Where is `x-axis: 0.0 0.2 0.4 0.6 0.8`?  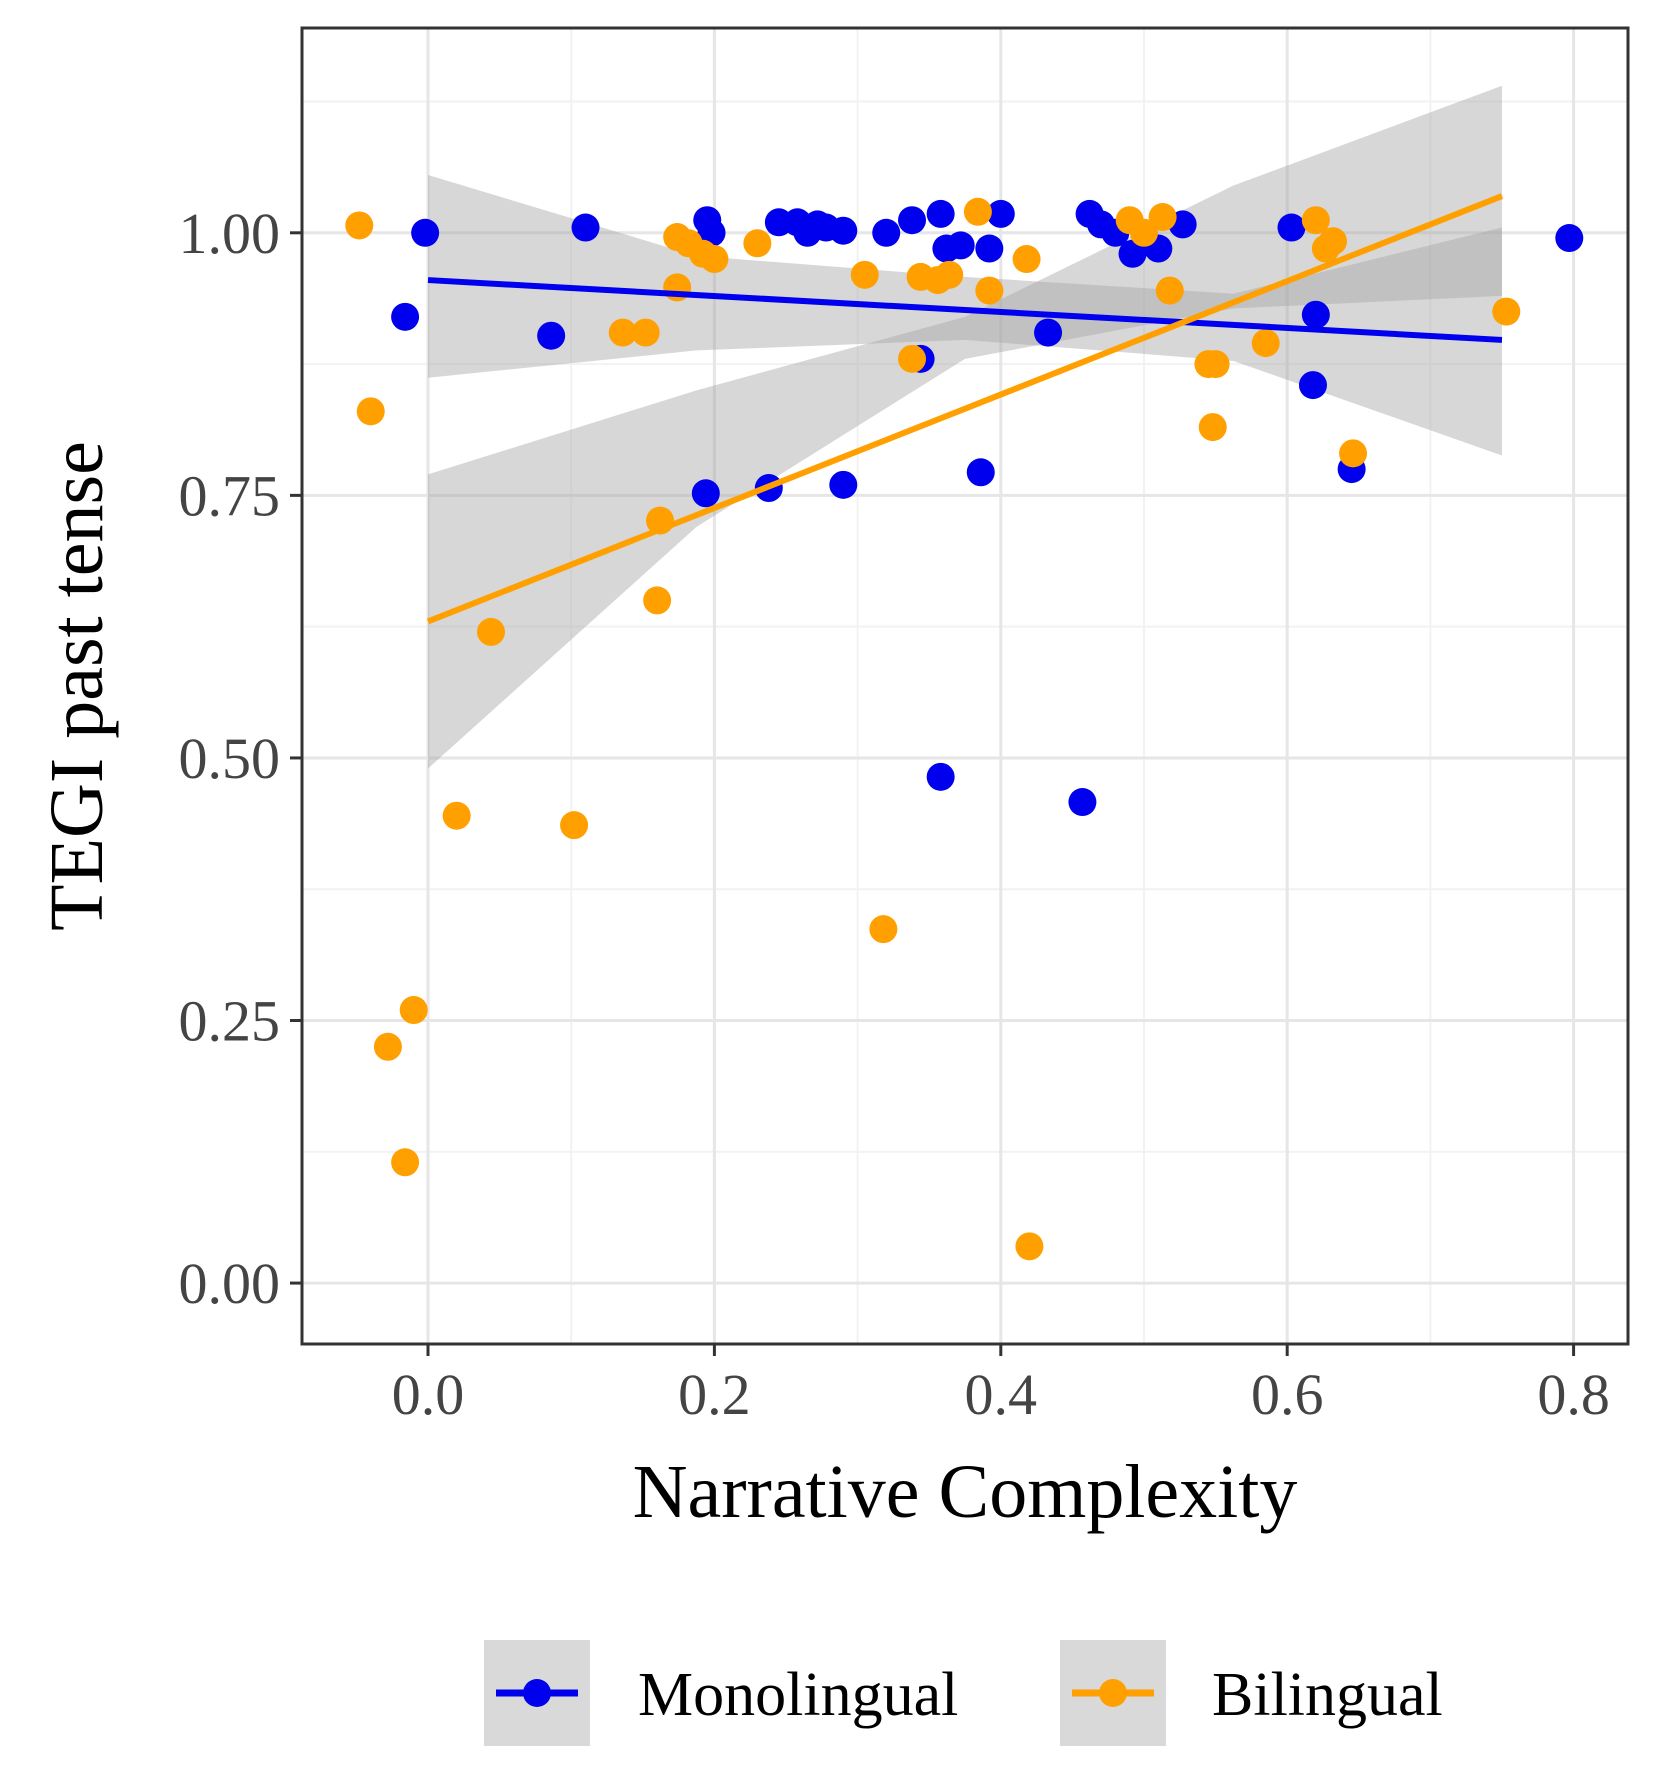 x-axis: 0.0 0.2 0.4 0.6 0.8 is located at coordinates (1001, 1385).